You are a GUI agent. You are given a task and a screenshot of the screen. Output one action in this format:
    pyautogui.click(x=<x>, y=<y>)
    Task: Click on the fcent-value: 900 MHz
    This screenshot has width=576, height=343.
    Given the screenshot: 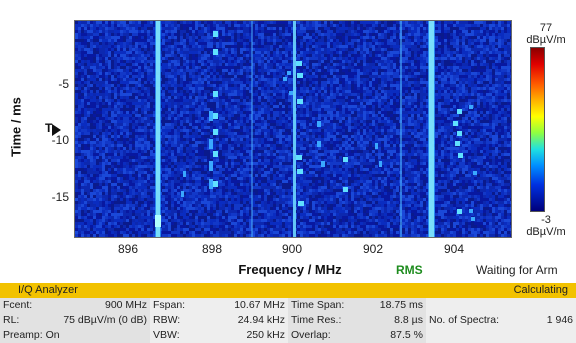 What is the action you would take?
    pyautogui.click(x=105, y=305)
    